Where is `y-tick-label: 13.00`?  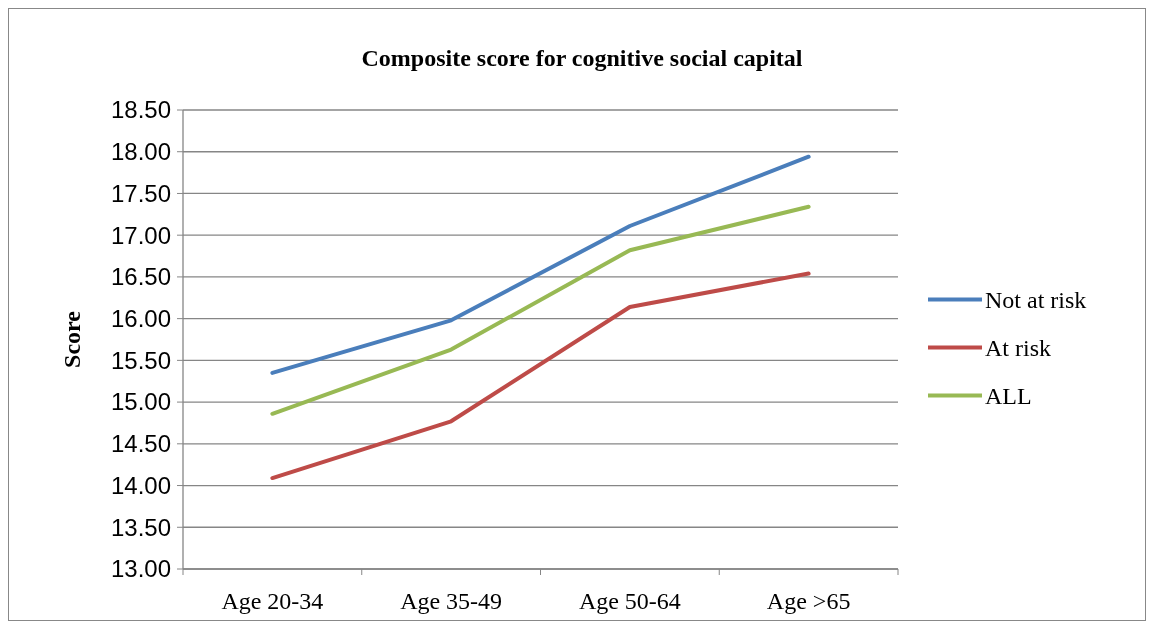 y-tick-label: 13.00 is located at coordinates (140, 569).